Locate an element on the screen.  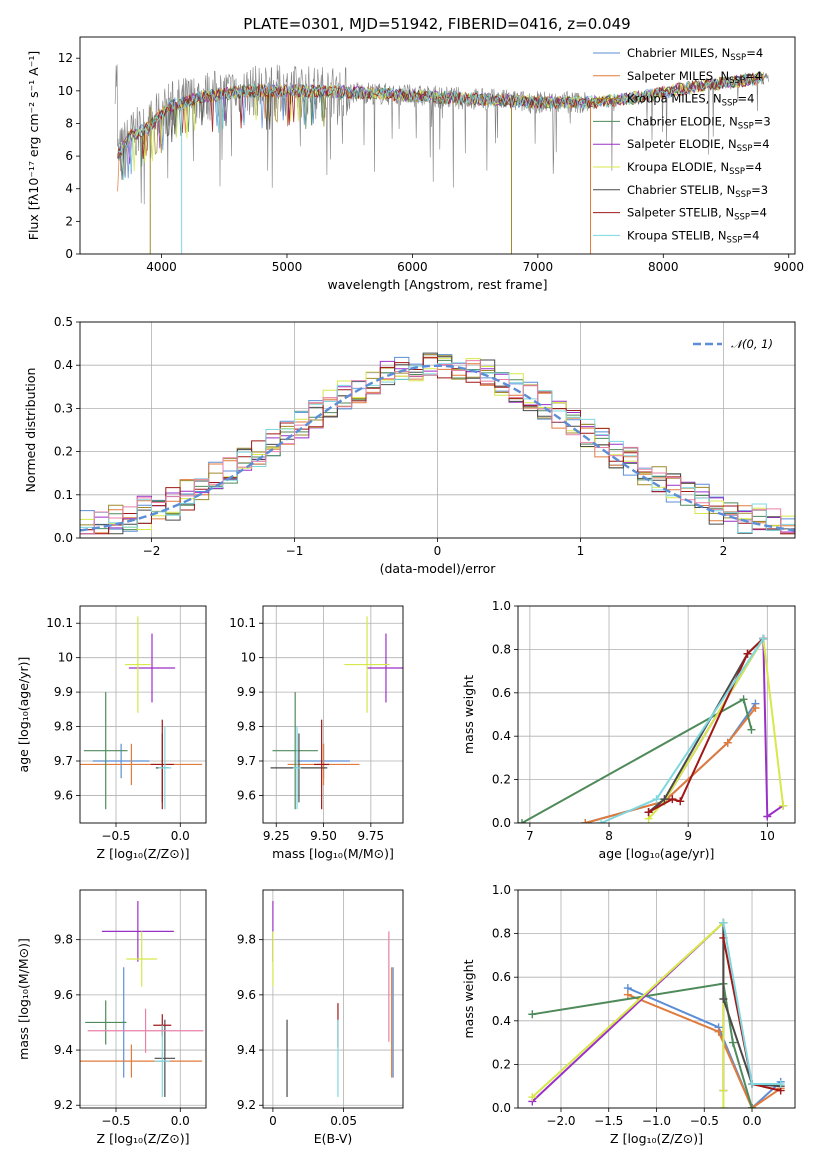
legend-model-name: Chabrier MILES is located at coordinates (670, 53).